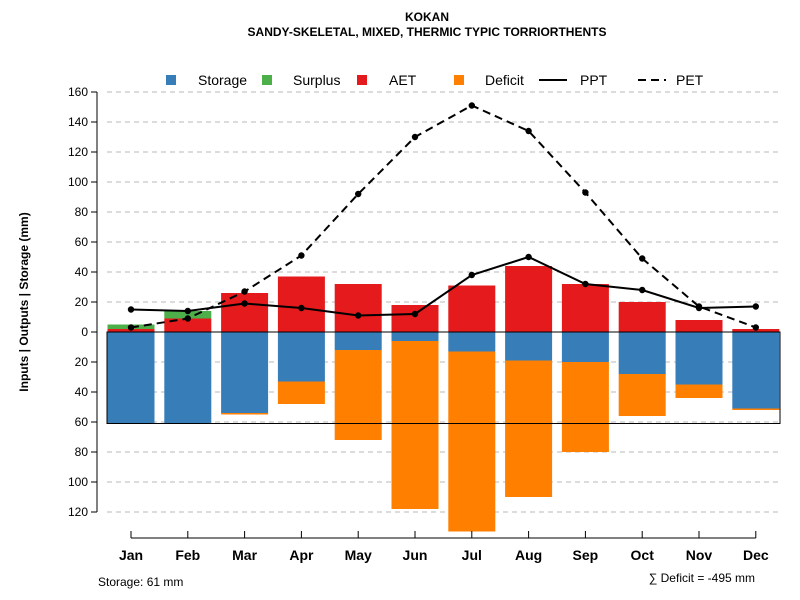 This screenshot has width=800, height=600. Describe the element at coordinates (301, 392) in the screenshot. I see `deficit-bar-apr` at that location.